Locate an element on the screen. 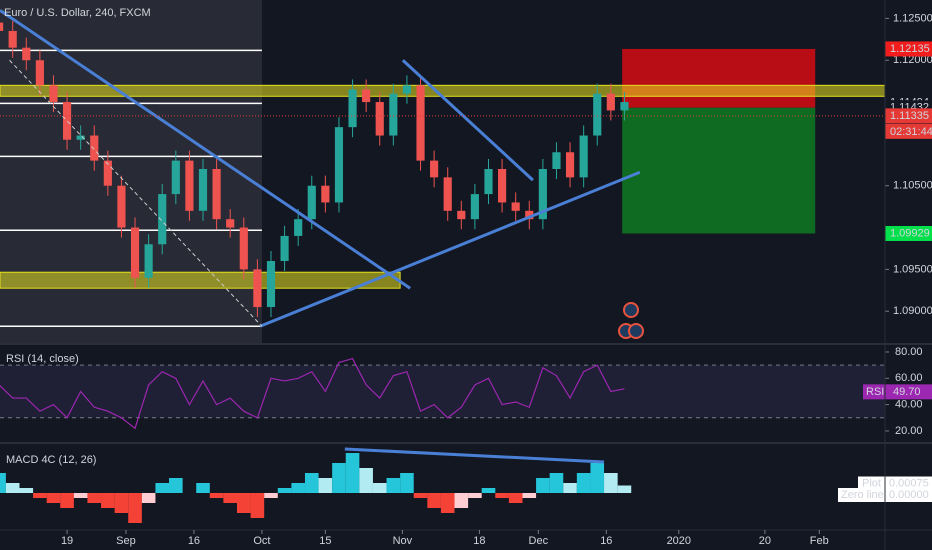 The image size is (932, 550). y-tick-label: 60.00 is located at coordinates (909, 378).